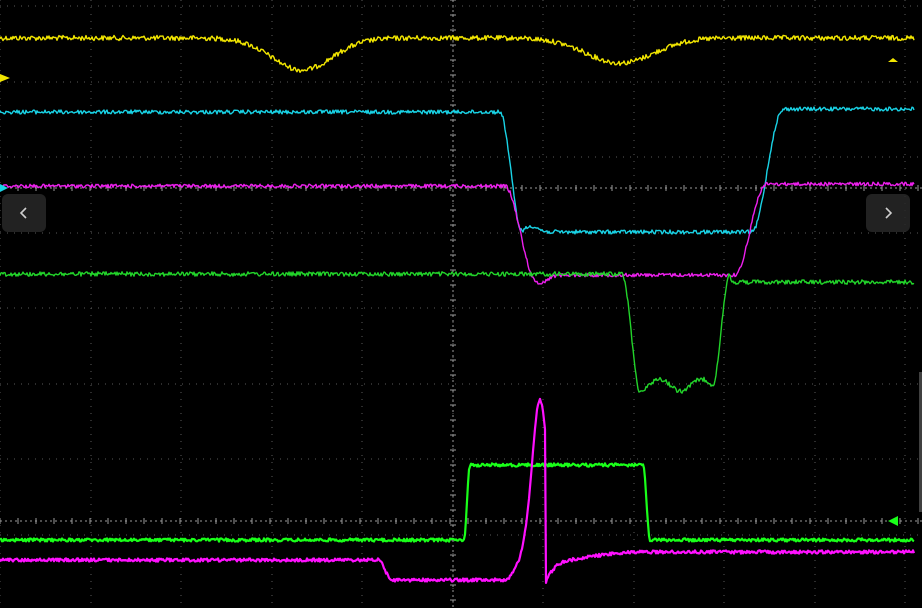 Image resolution: width=922 pixels, height=608 pixels. Describe the element at coordinates (457, 53) in the screenshot. I see `trace-yellow` at that location.